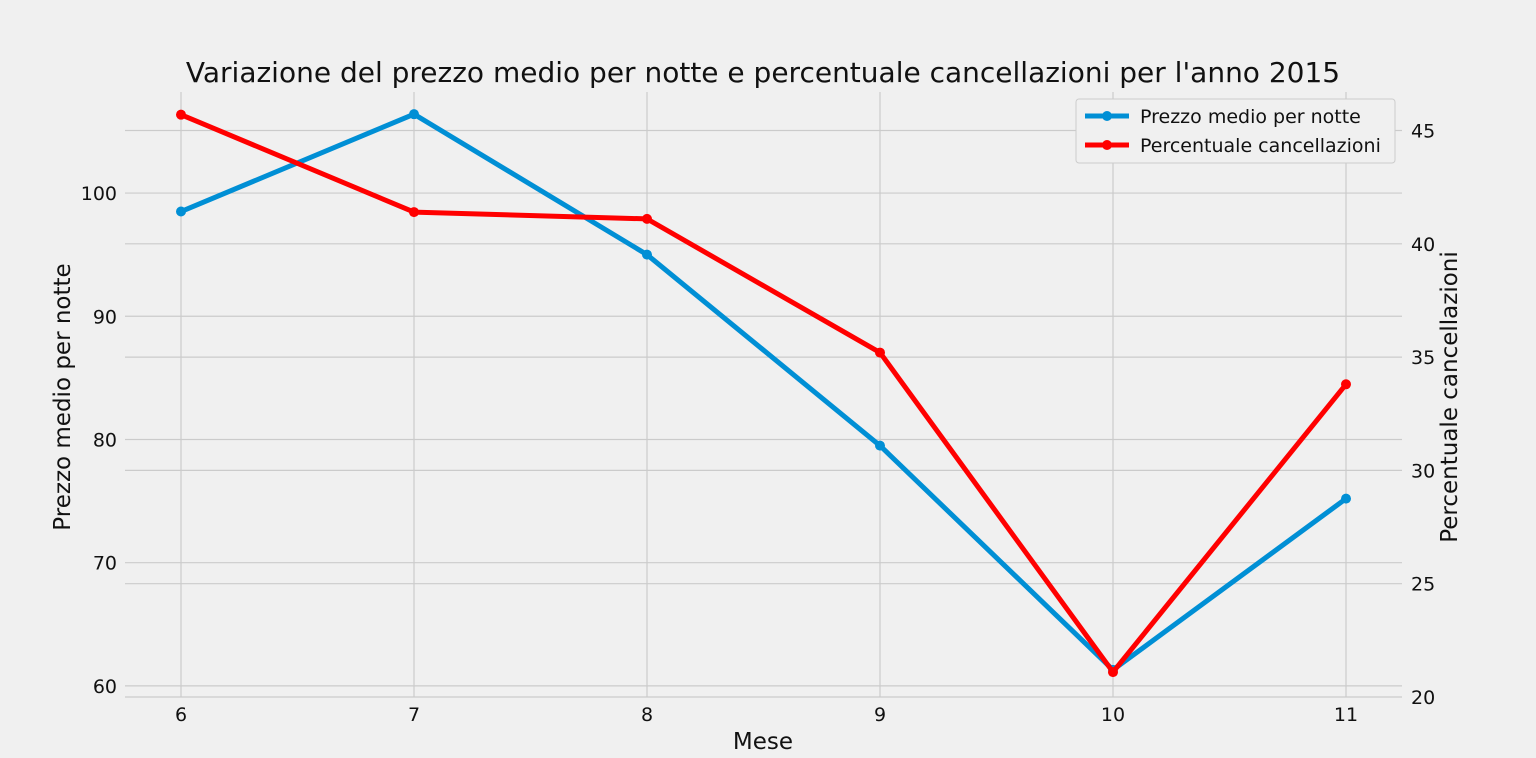 This screenshot has height=758, width=1536. Describe the element at coordinates (181, 715) in the screenshot. I see `x-tick-label: 6` at that location.